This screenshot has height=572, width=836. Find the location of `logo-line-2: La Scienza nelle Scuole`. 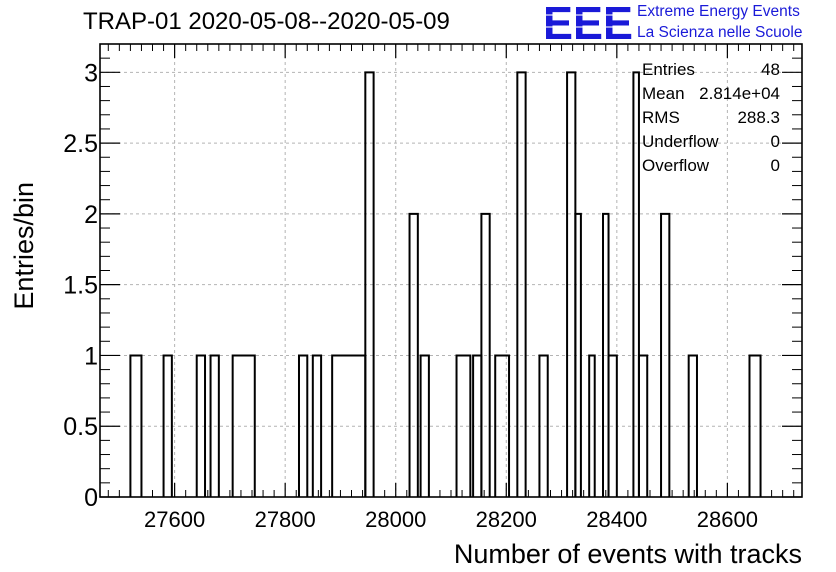

logo-line-2: La Scienza nelle Scuole is located at coordinates (720, 32).